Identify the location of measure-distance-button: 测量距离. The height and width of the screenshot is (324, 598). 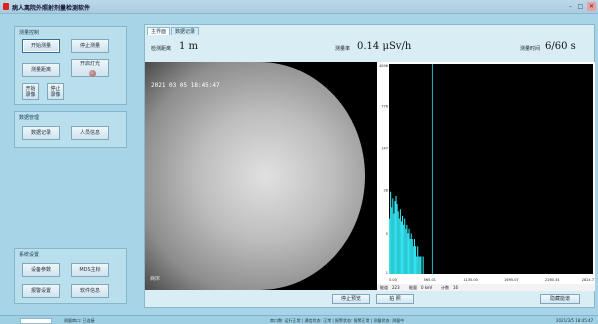
(41, 70).